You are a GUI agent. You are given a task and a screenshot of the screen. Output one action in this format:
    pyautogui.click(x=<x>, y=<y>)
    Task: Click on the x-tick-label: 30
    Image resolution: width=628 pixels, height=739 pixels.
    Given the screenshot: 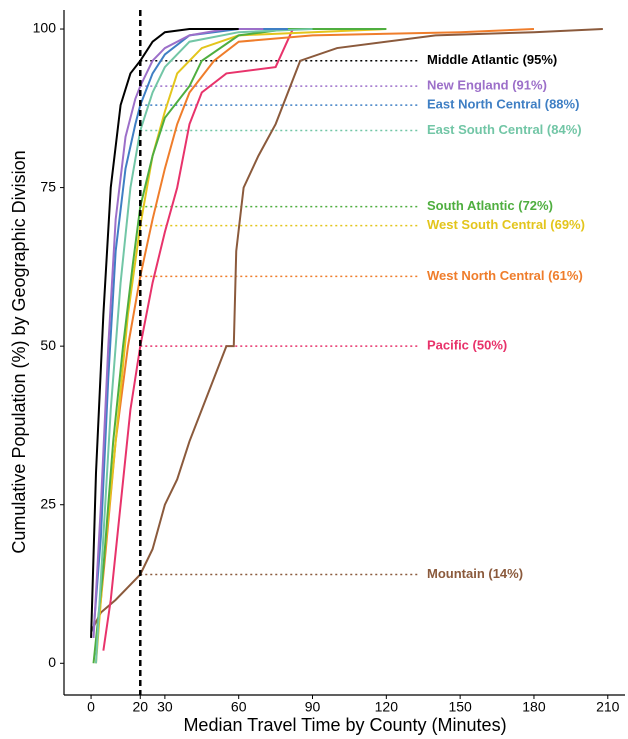 What is the action you would take?
    pyautogui.click(x=165, y=707)
    